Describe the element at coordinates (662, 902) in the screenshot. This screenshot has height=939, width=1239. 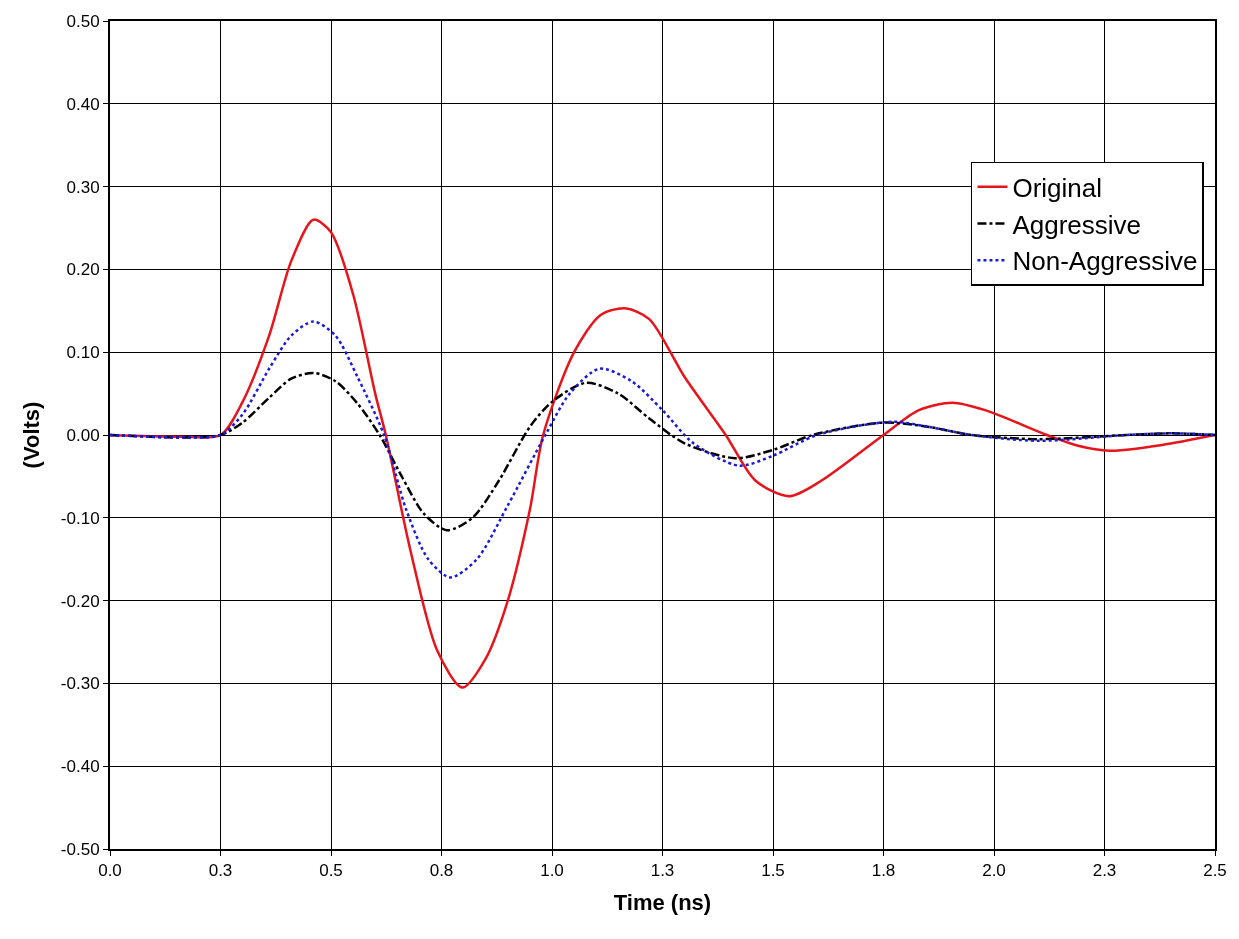
I see `x-axis-title: Time (ns)` at that location.